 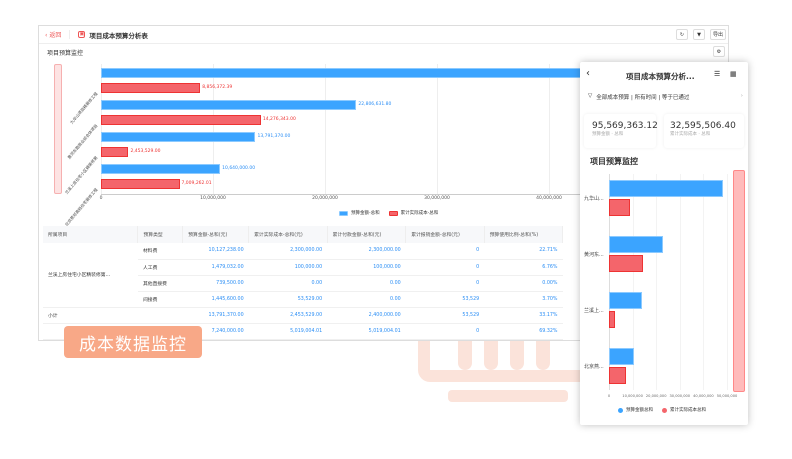 I want to click on table-cell: 53,529, so click(x=445, y=299).